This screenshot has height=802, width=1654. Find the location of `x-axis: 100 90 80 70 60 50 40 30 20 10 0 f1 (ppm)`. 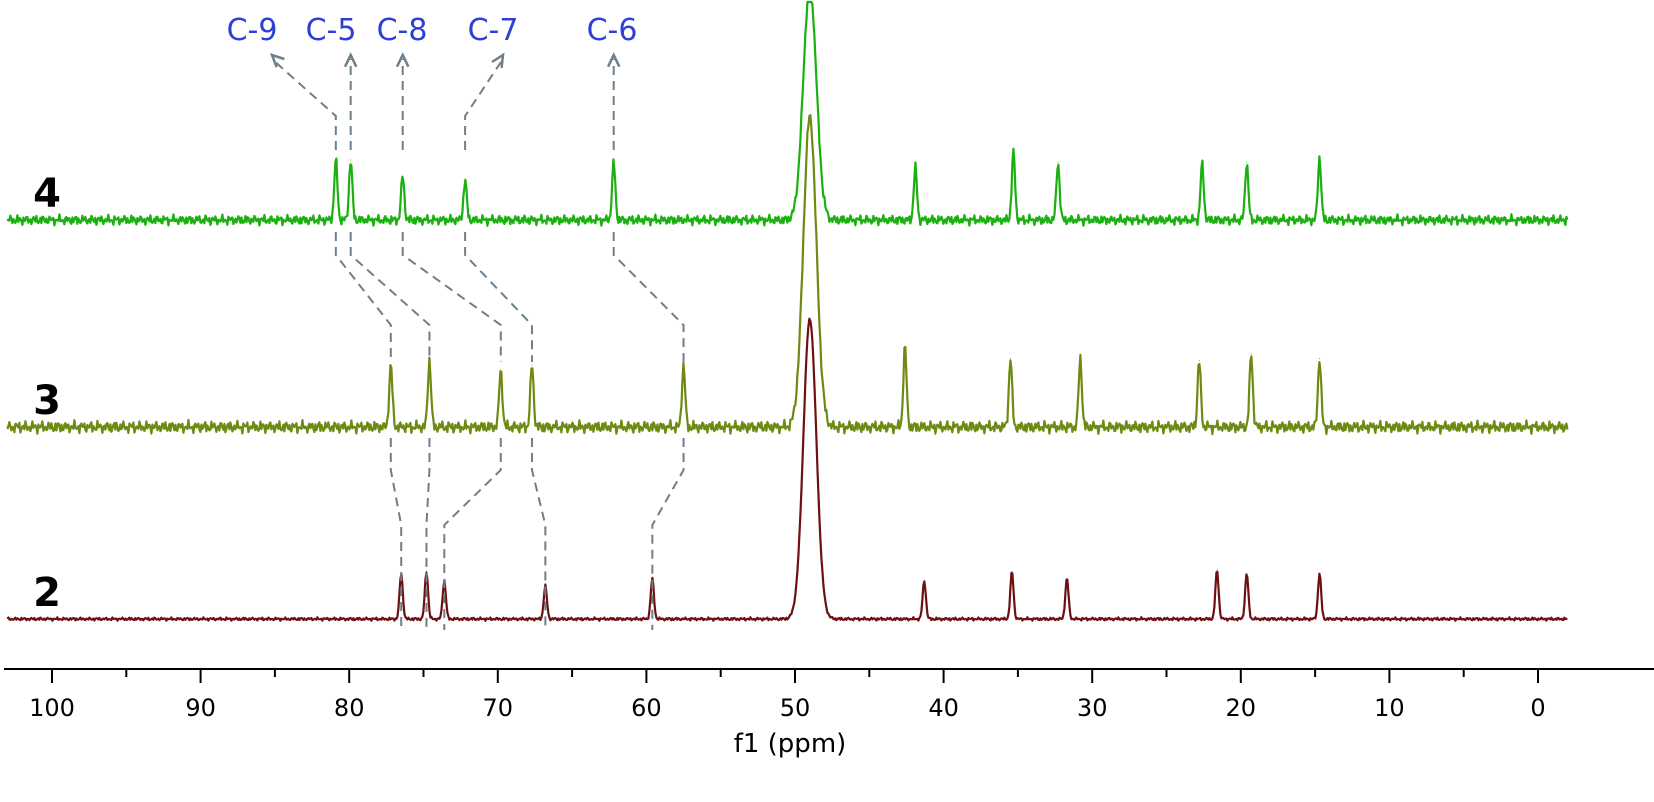

x-axis: 100 90 80 70 60 50 40 30 20 10 0 f1 (ppm) is located at coordinates (829, 713).